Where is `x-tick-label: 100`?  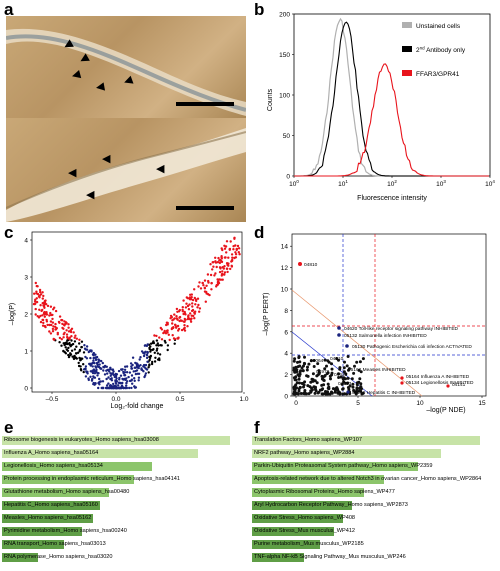
x-tick-label: 100 is located at coordinates (294, 183).